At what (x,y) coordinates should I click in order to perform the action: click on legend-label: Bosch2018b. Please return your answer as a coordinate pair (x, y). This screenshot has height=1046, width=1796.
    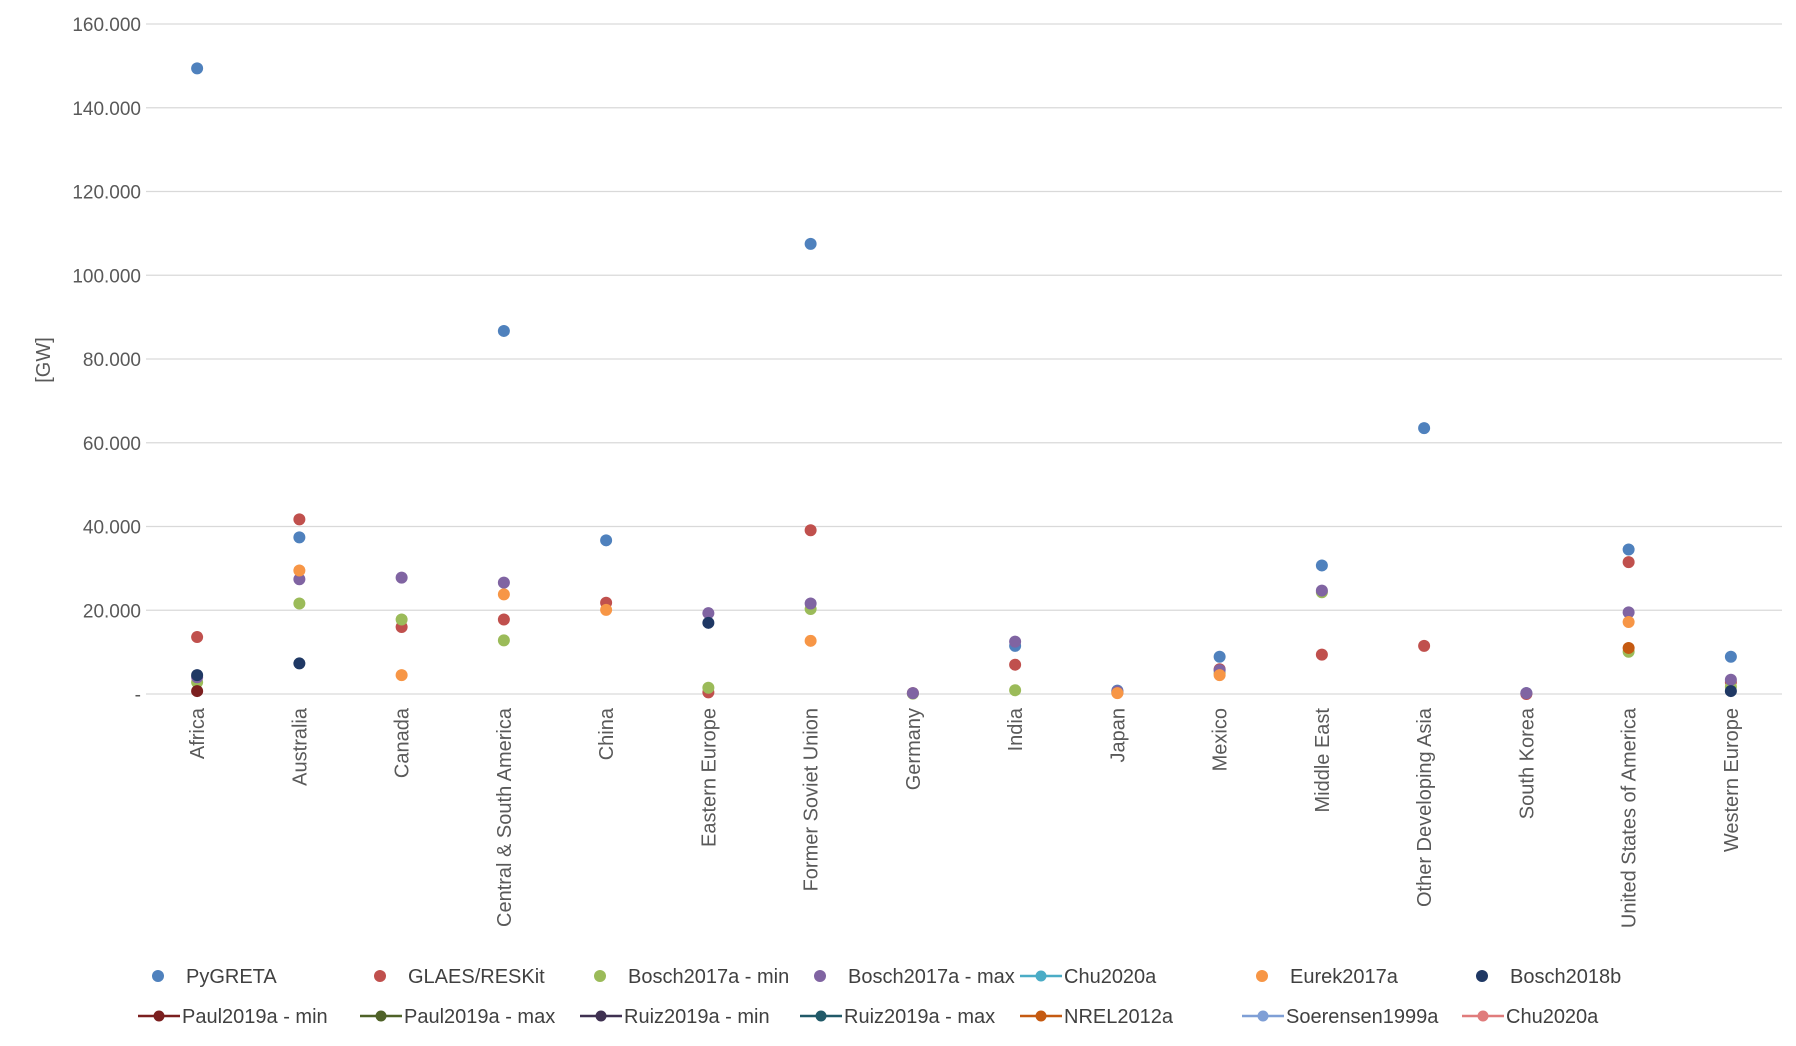
    Looking at the image, I should click on (1565, 977).